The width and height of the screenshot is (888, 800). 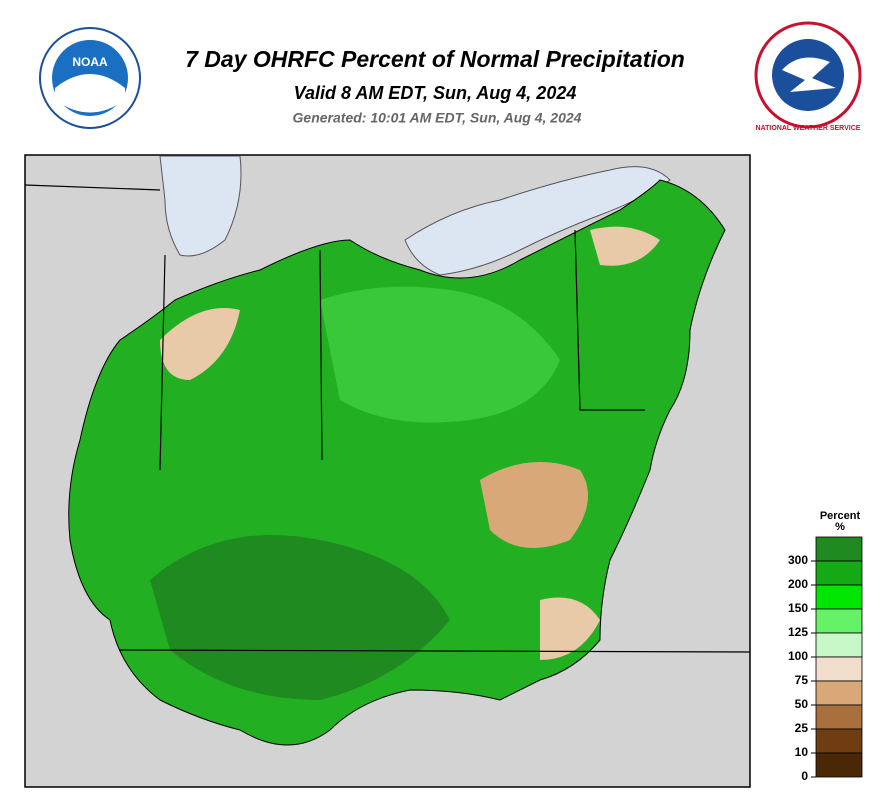 I want to click on legend-label: 0, so click(x=804, y=776).